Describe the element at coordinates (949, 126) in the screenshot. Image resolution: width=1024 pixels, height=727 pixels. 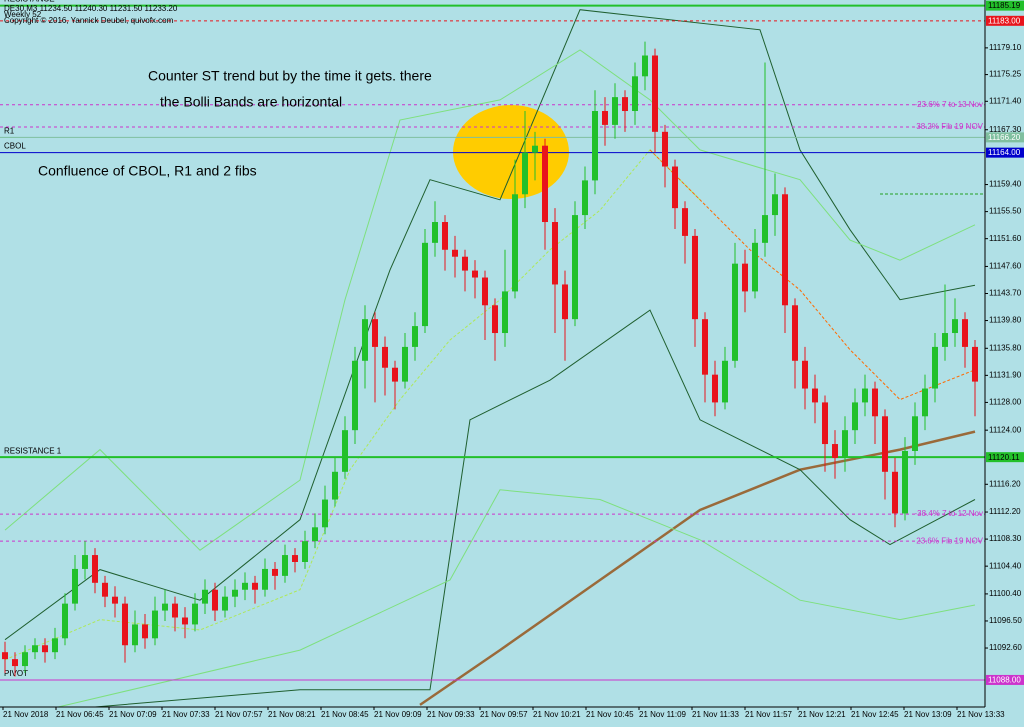
I see `level-name: 38.2% Fib 19 NOV` at that location.